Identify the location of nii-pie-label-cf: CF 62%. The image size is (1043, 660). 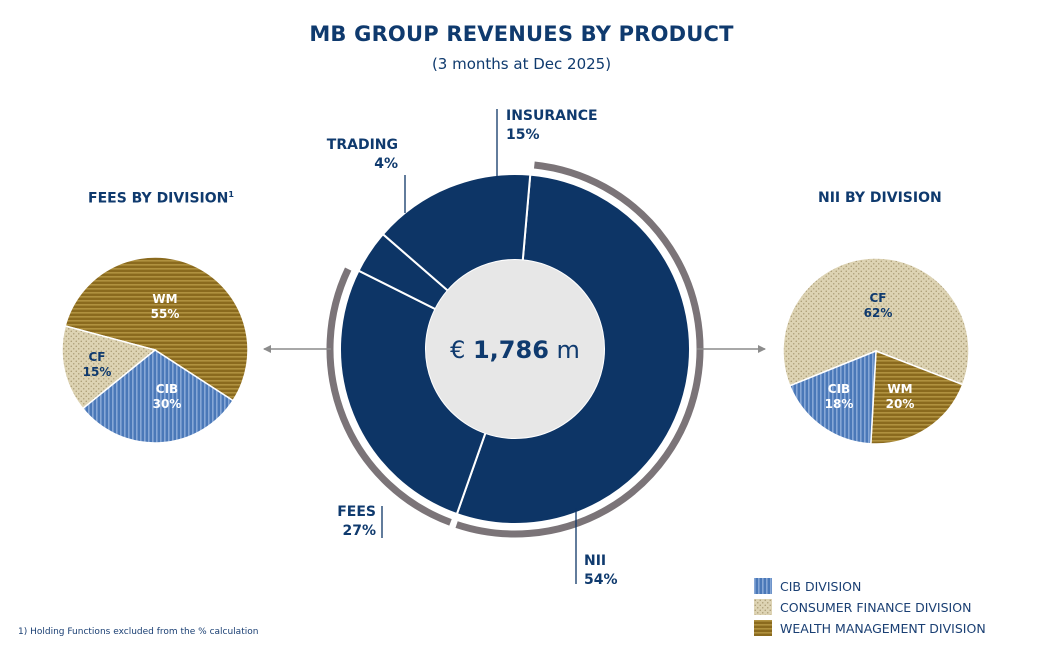
(878, 305).